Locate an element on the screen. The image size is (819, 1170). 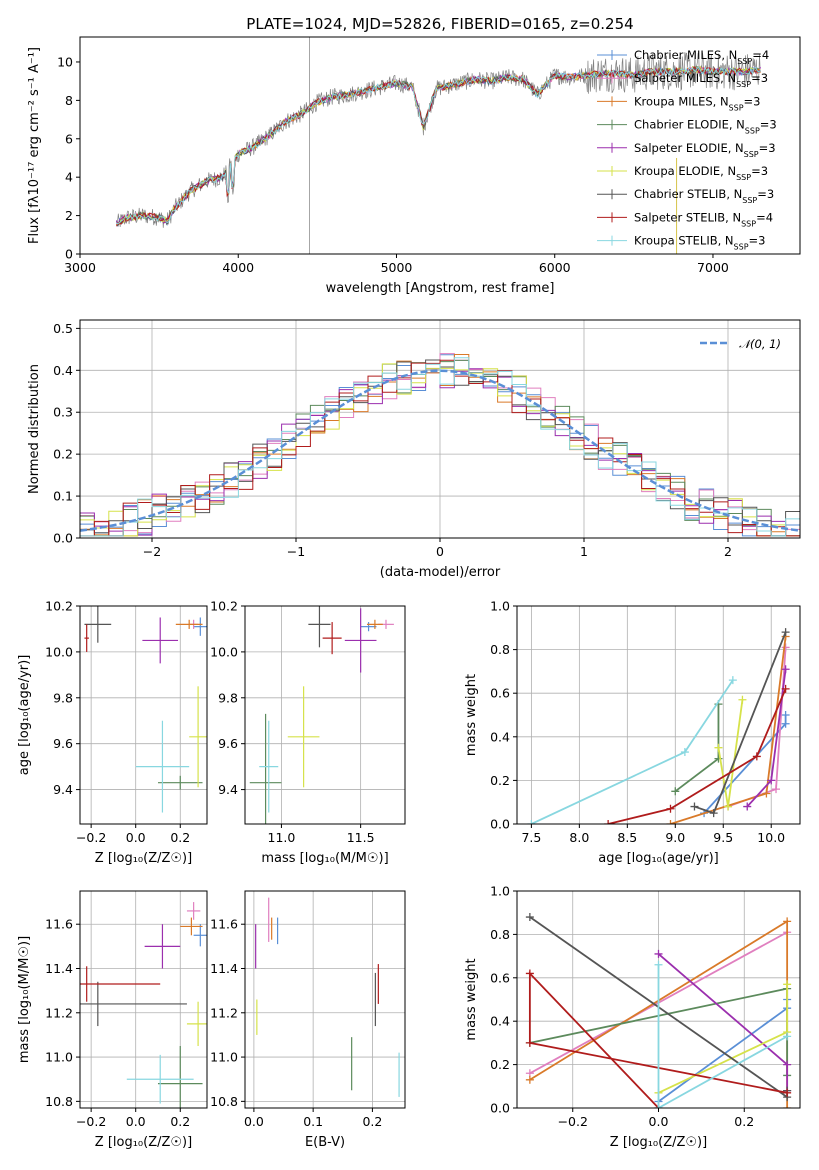
legend-entry: Kroupa ELODIE, NSSP=3 is located at coordinates (701, 173).